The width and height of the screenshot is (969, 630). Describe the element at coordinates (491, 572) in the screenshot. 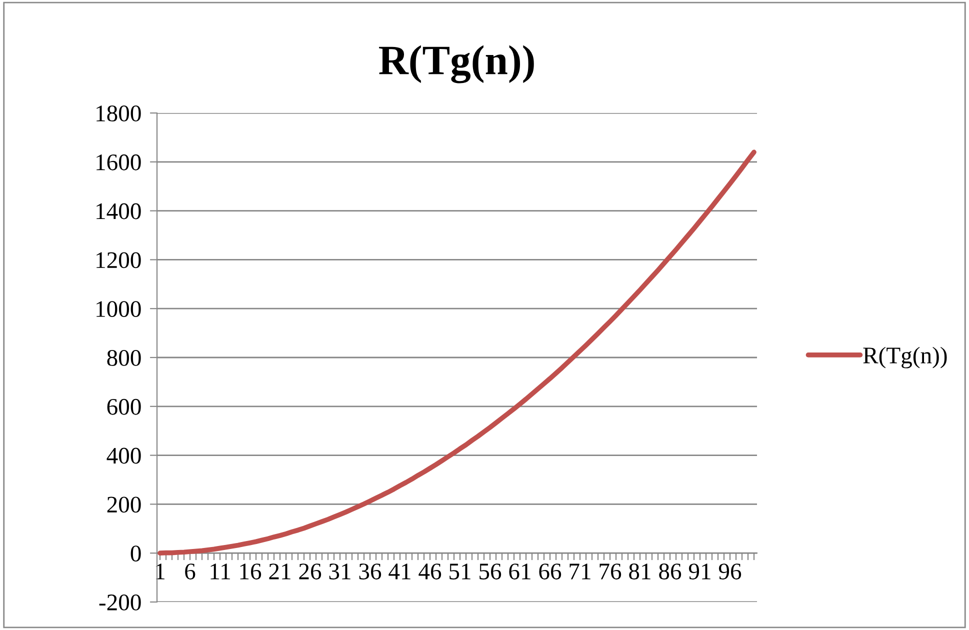

I see `x-tick-label: 56` at that location.